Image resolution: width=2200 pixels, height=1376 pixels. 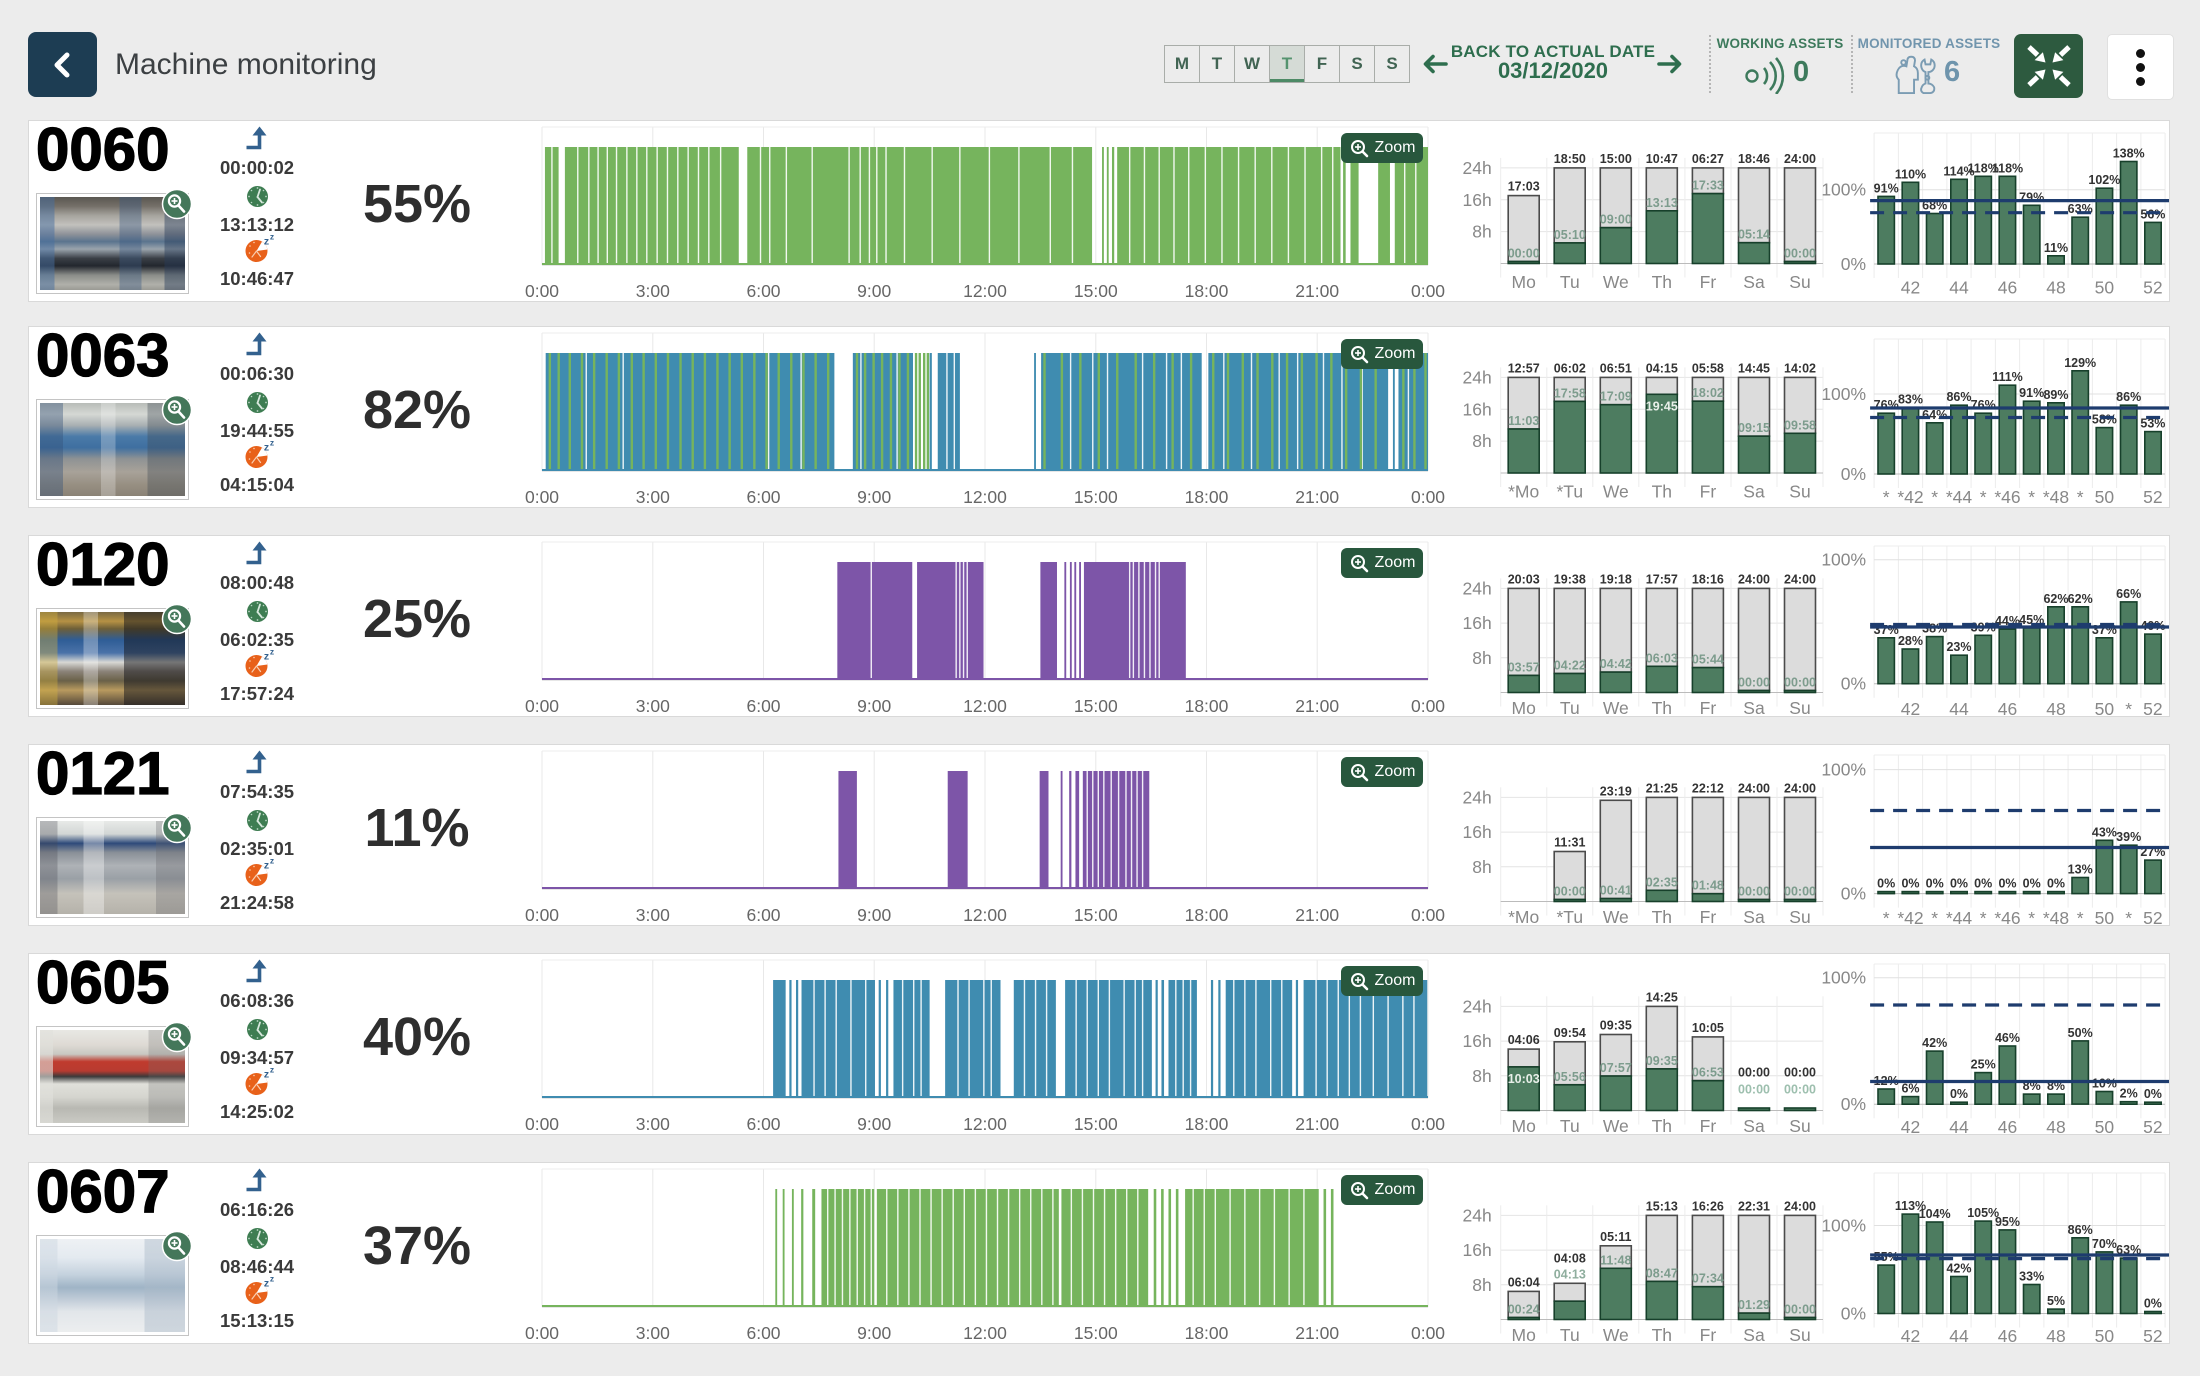 I want to click on svg-text: 23:19, so click(x=1616, y=791).